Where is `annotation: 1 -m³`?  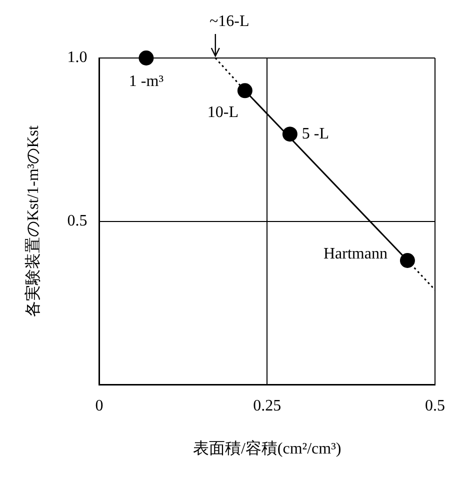 annotation: 1 -m³ is located at coordinates (146, 81).